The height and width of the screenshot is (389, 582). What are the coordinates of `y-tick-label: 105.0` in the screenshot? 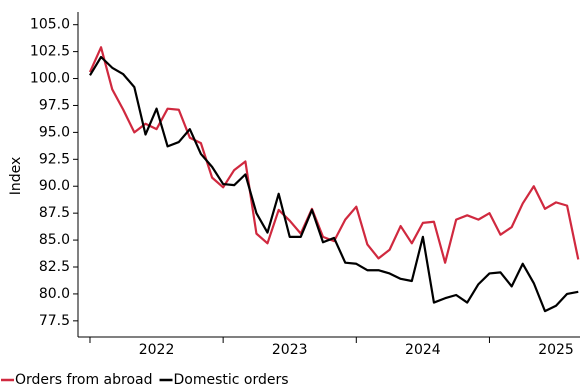 It's located at (50, 25).